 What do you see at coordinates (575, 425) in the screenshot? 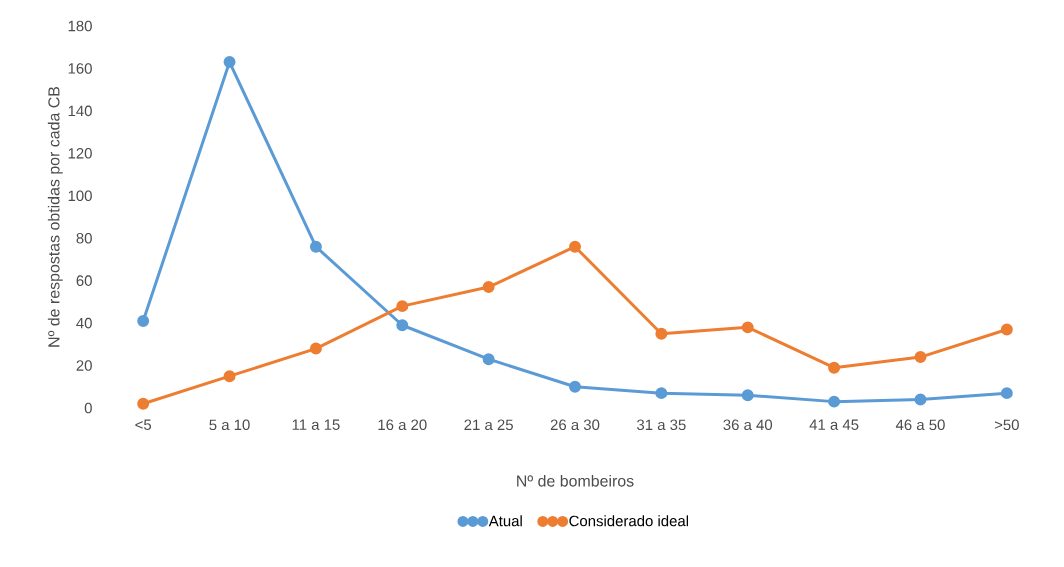
I see `x-tick-label: 26 a 30` at bounding box center [575, 425].